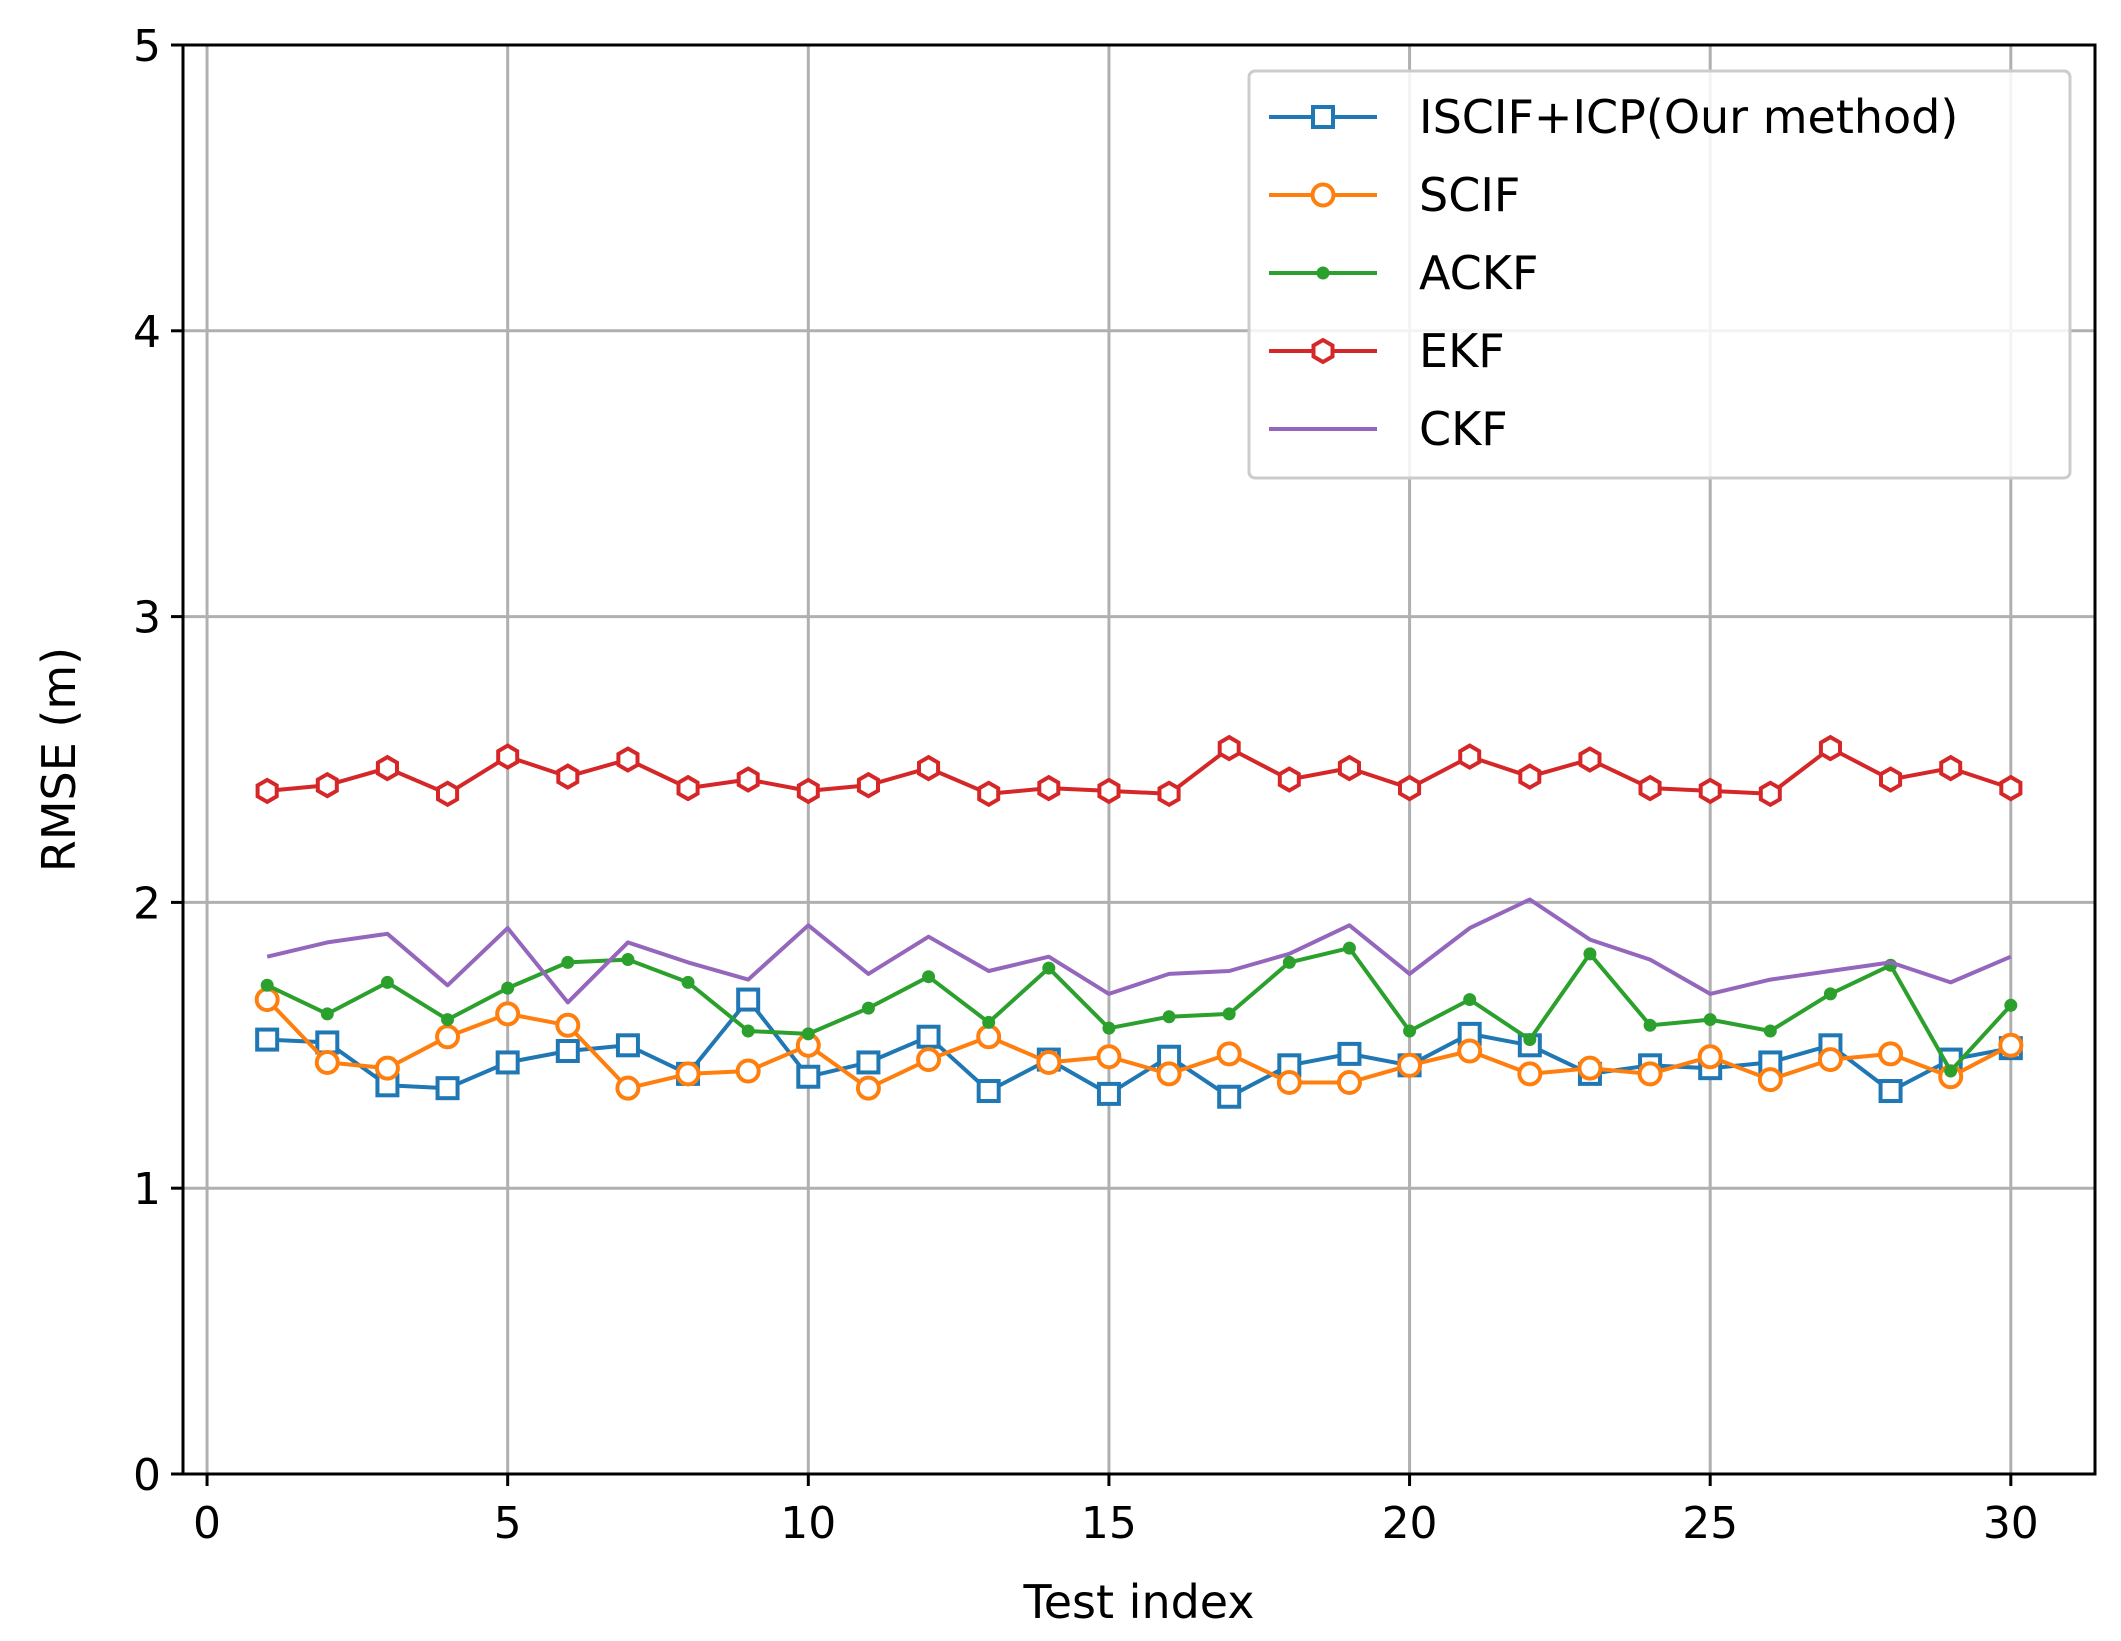 This screenshot has width=2121, height=1641. Describe the element at coordinates (1462, 351) in the screenshot. I see `legend-label: EKF` at that location.